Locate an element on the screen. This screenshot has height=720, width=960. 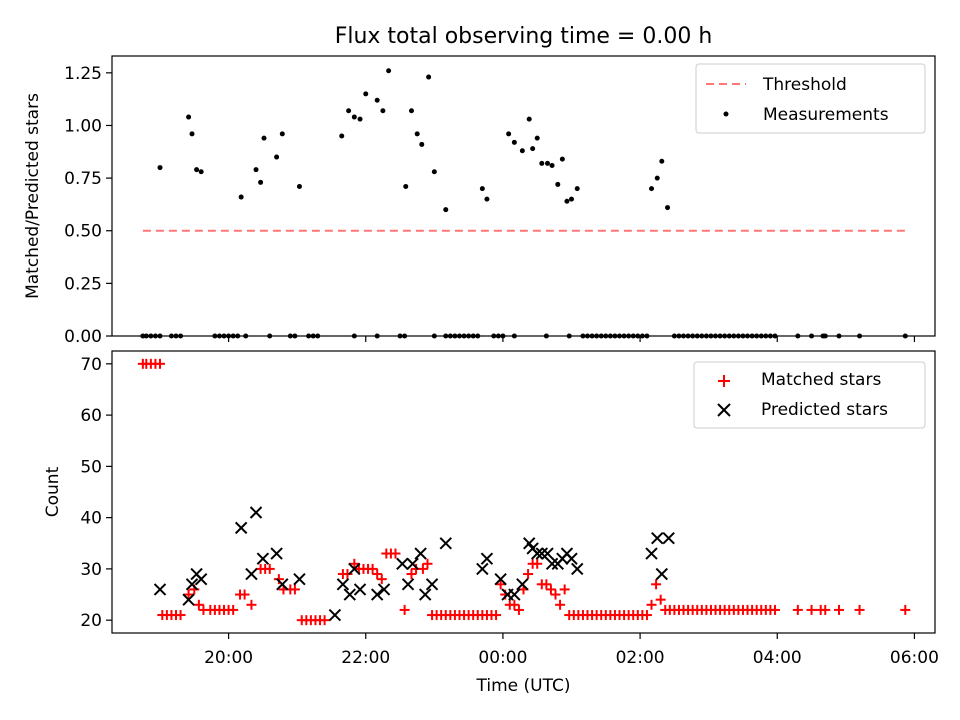
top-y-tick-label: 0.75 is located at coordinates (83, 179).